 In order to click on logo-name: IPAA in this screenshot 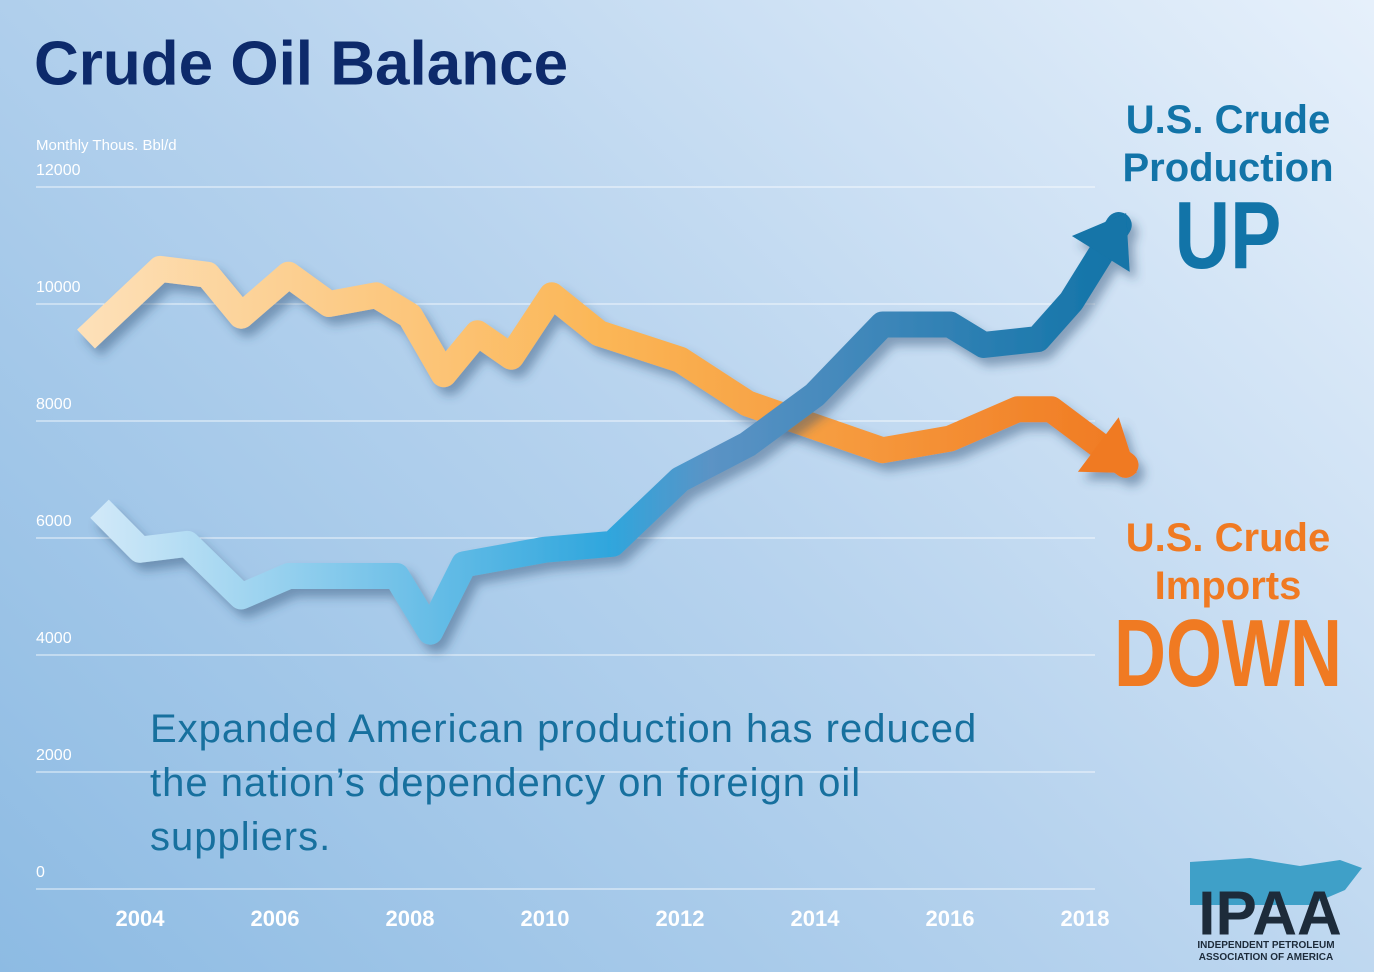, I will do `click(1270, 913)`.